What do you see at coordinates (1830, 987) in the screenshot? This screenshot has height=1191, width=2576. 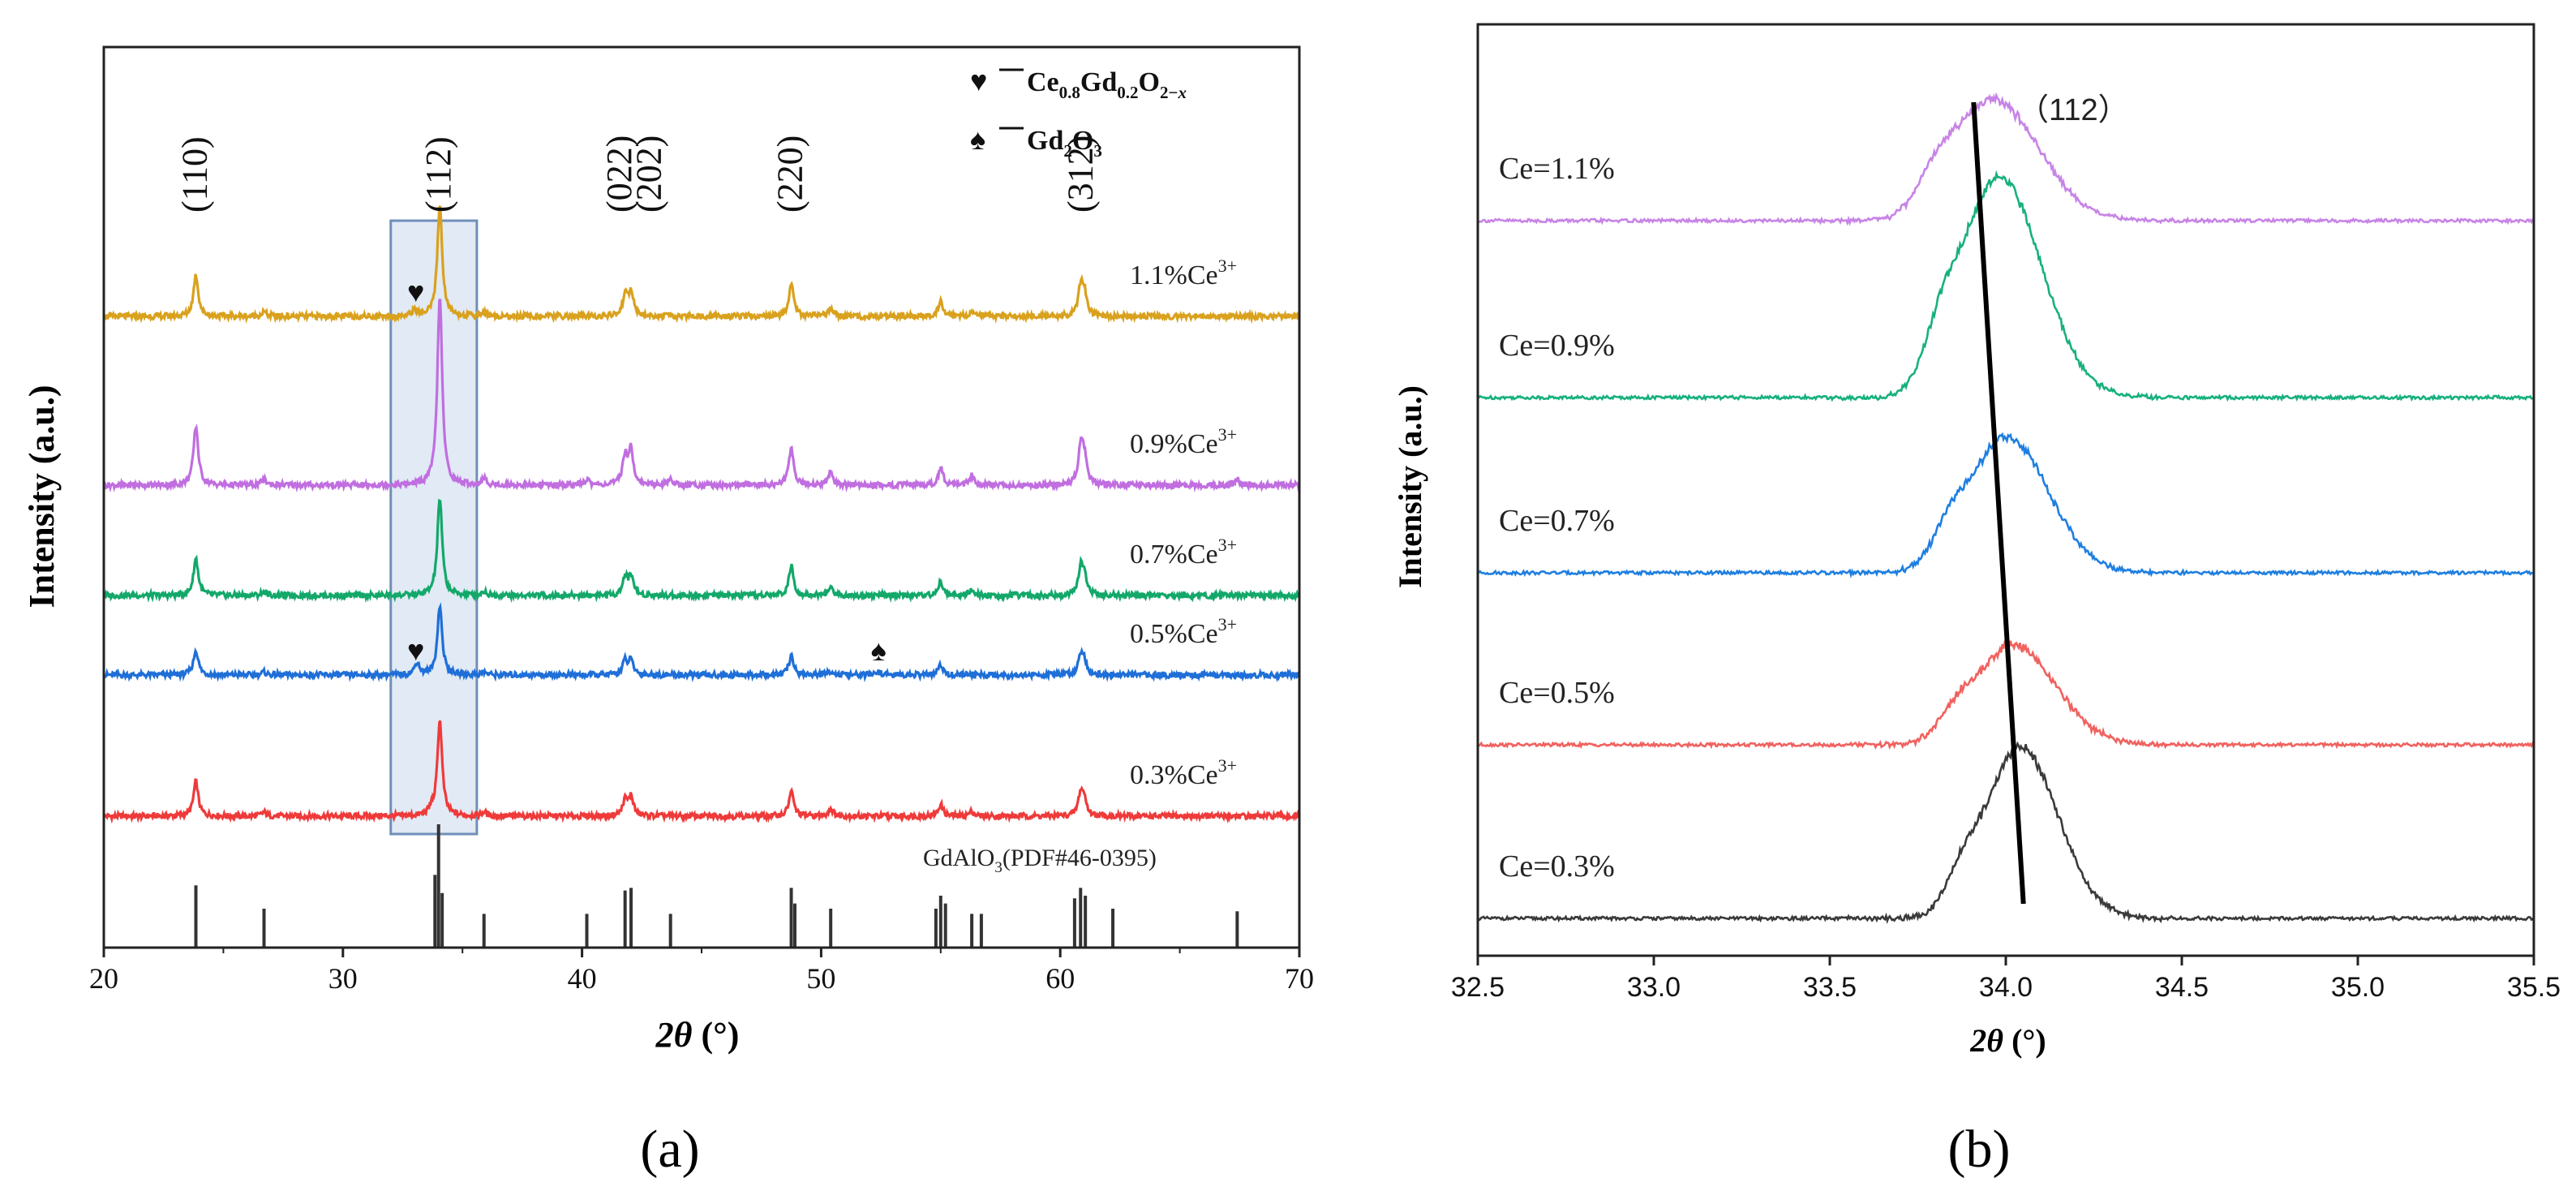 I see `x-tick-label: 33.5` at bounding box center [1830, 987].